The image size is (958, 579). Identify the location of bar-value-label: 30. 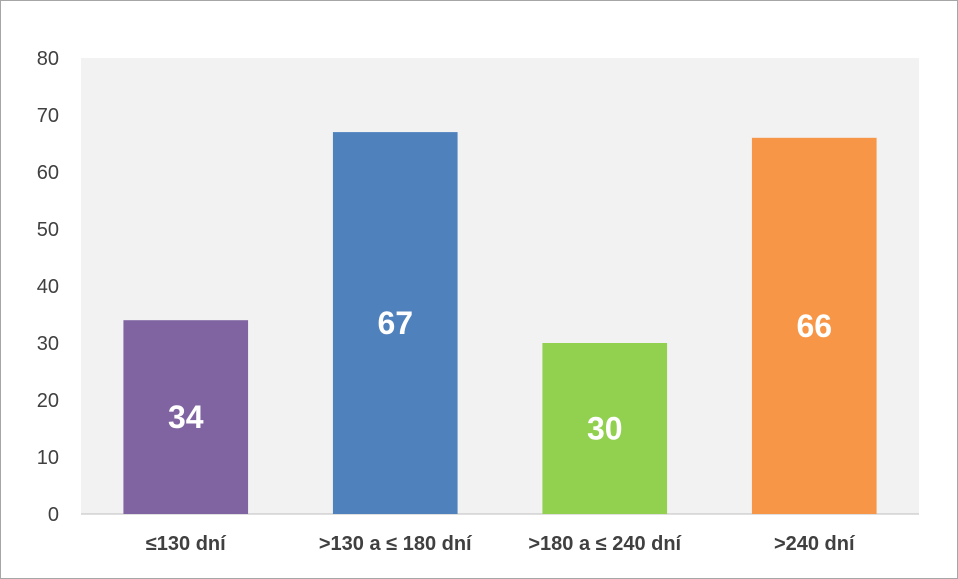
(605, 429).